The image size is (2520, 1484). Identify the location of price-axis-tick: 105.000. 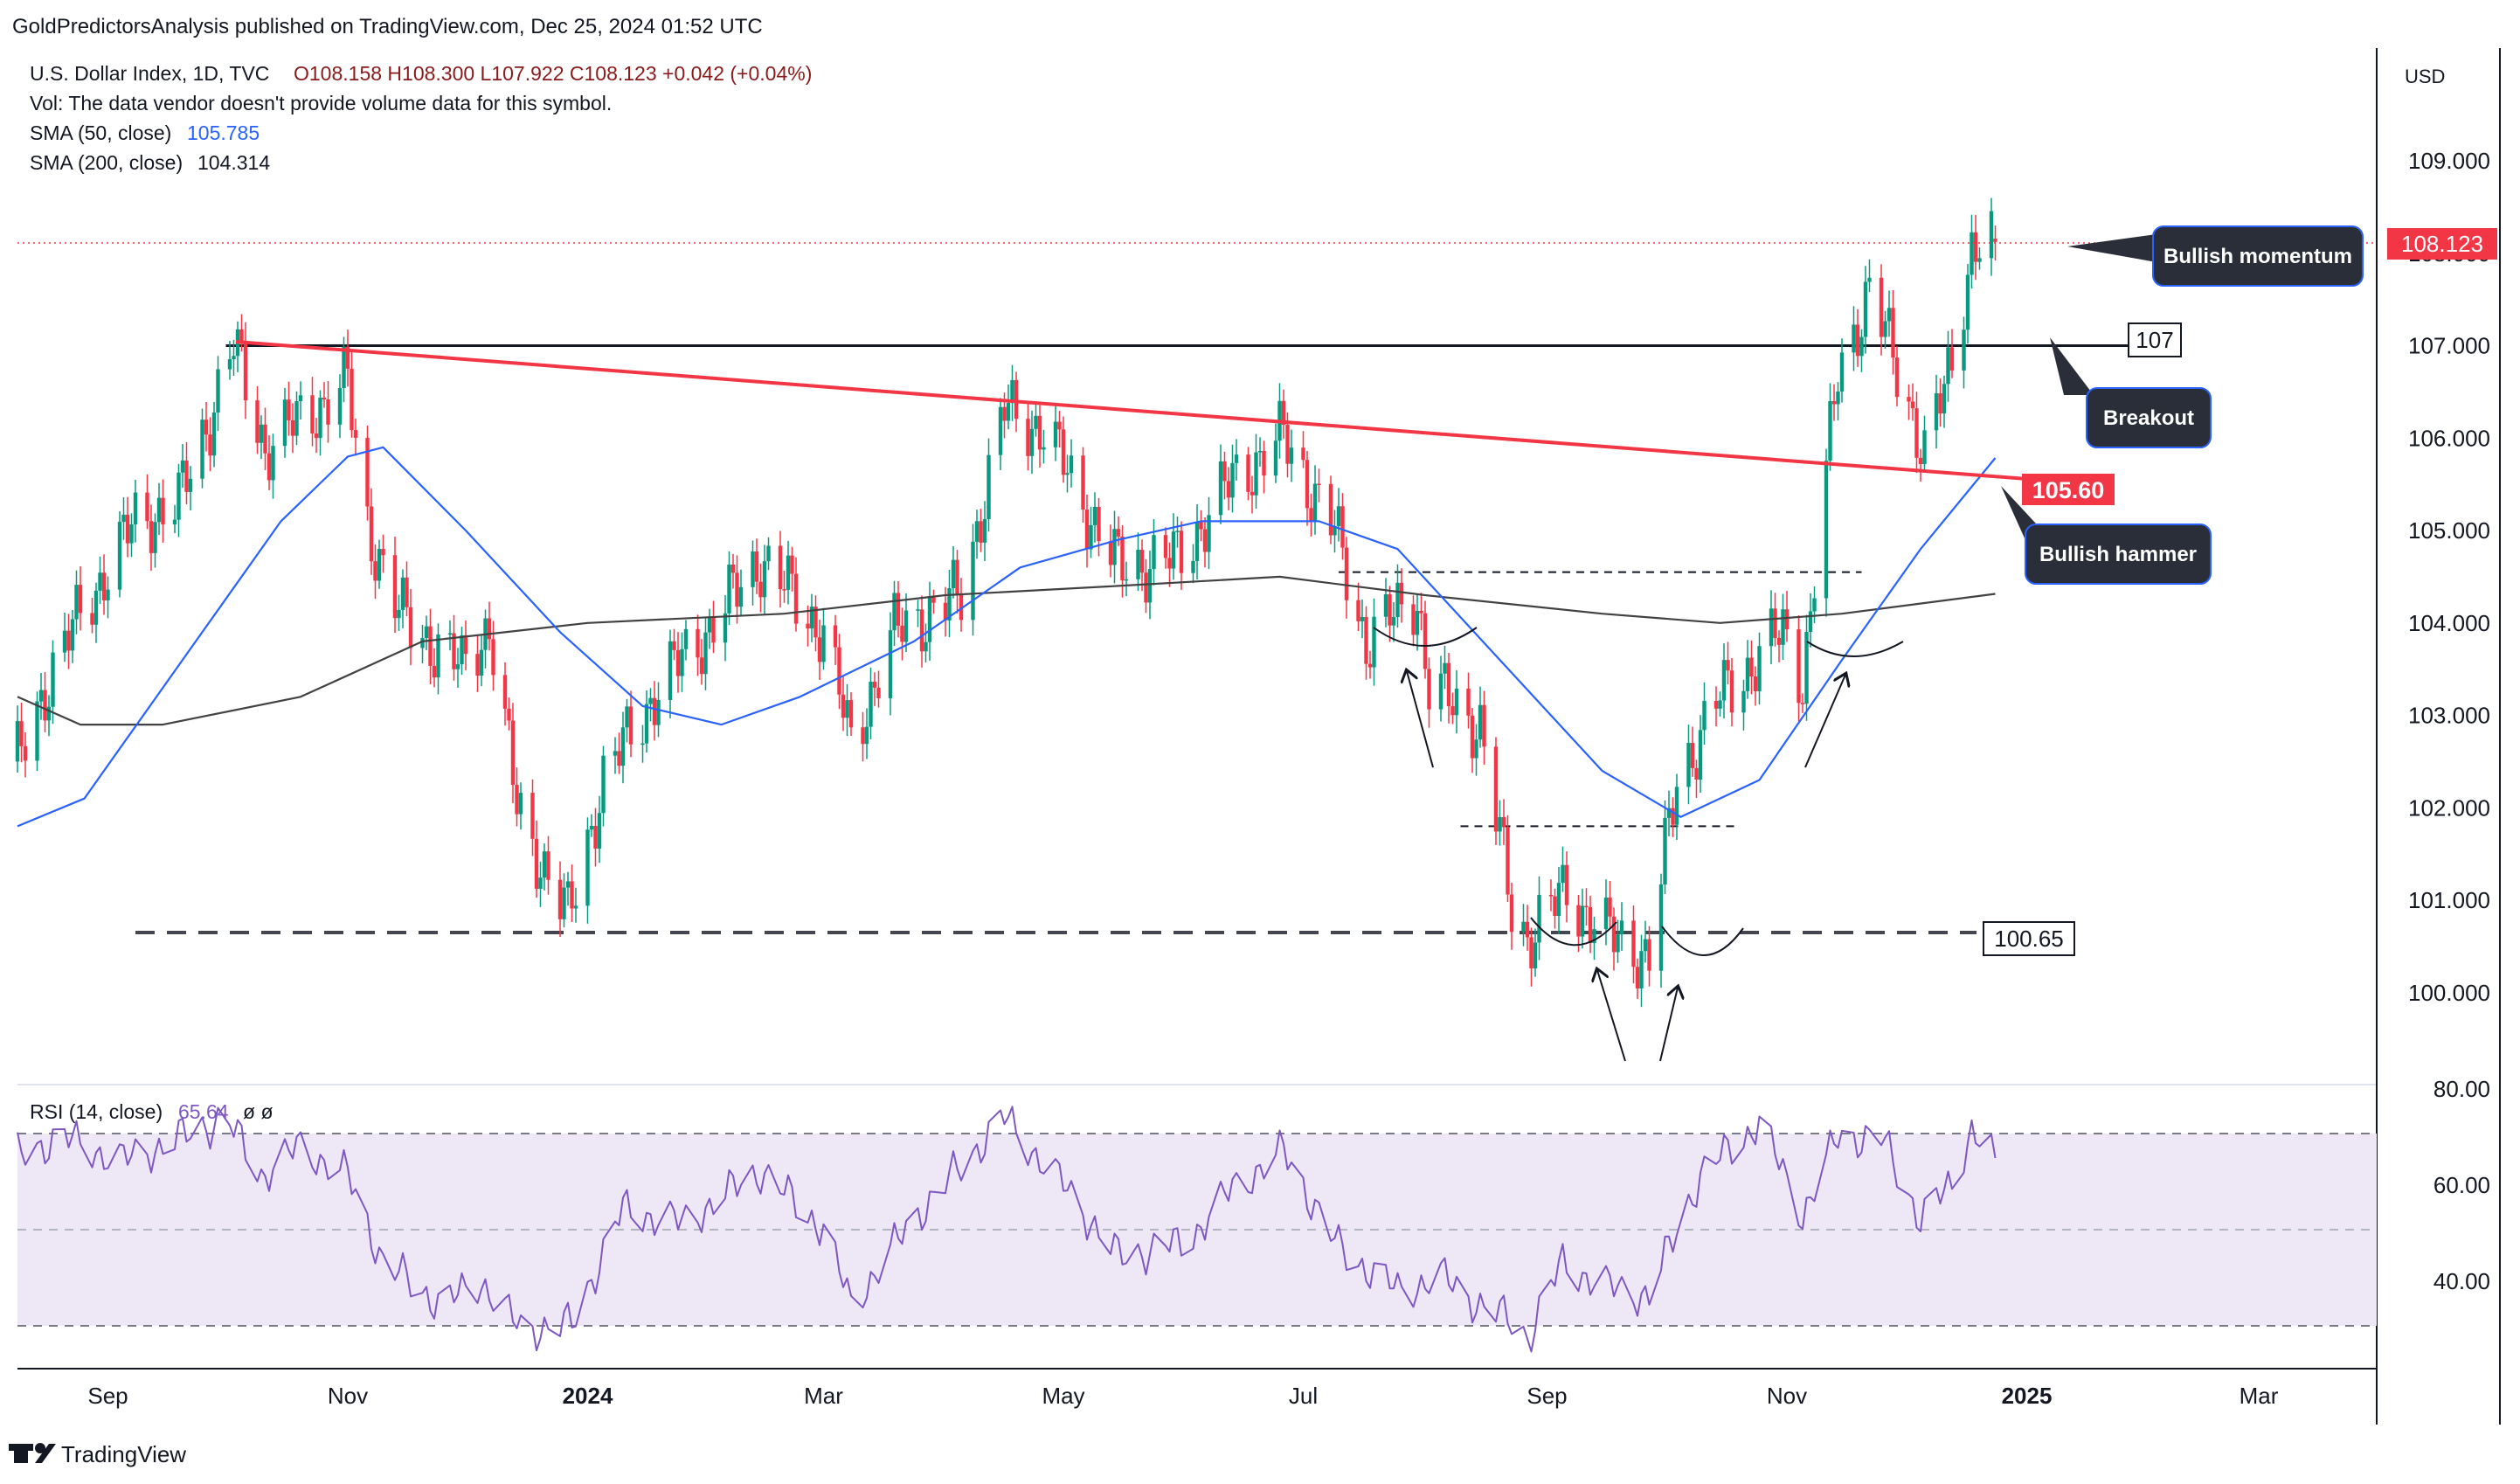
(2449, 530).